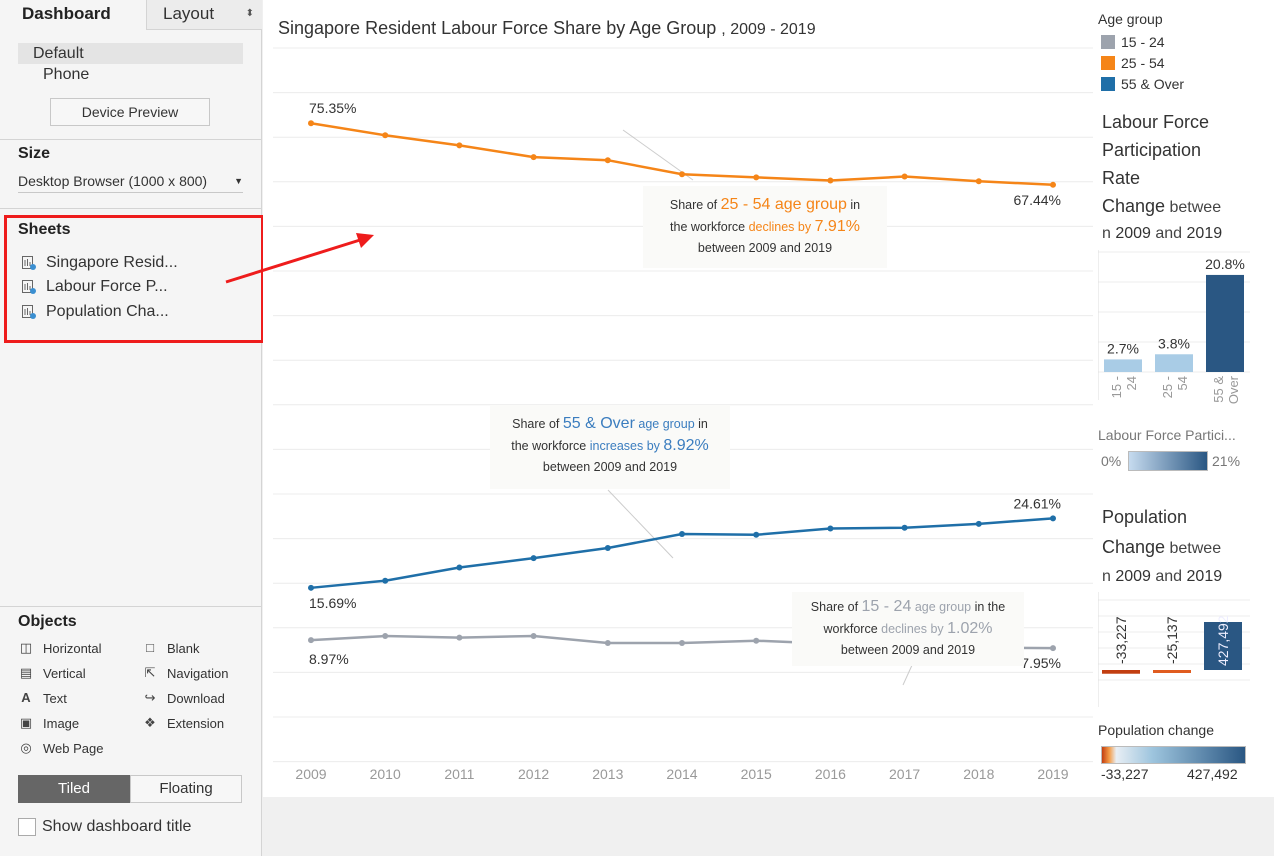 The image size is (1274, 856). I want to click on pop-title-and: and, so click(1168, 576).